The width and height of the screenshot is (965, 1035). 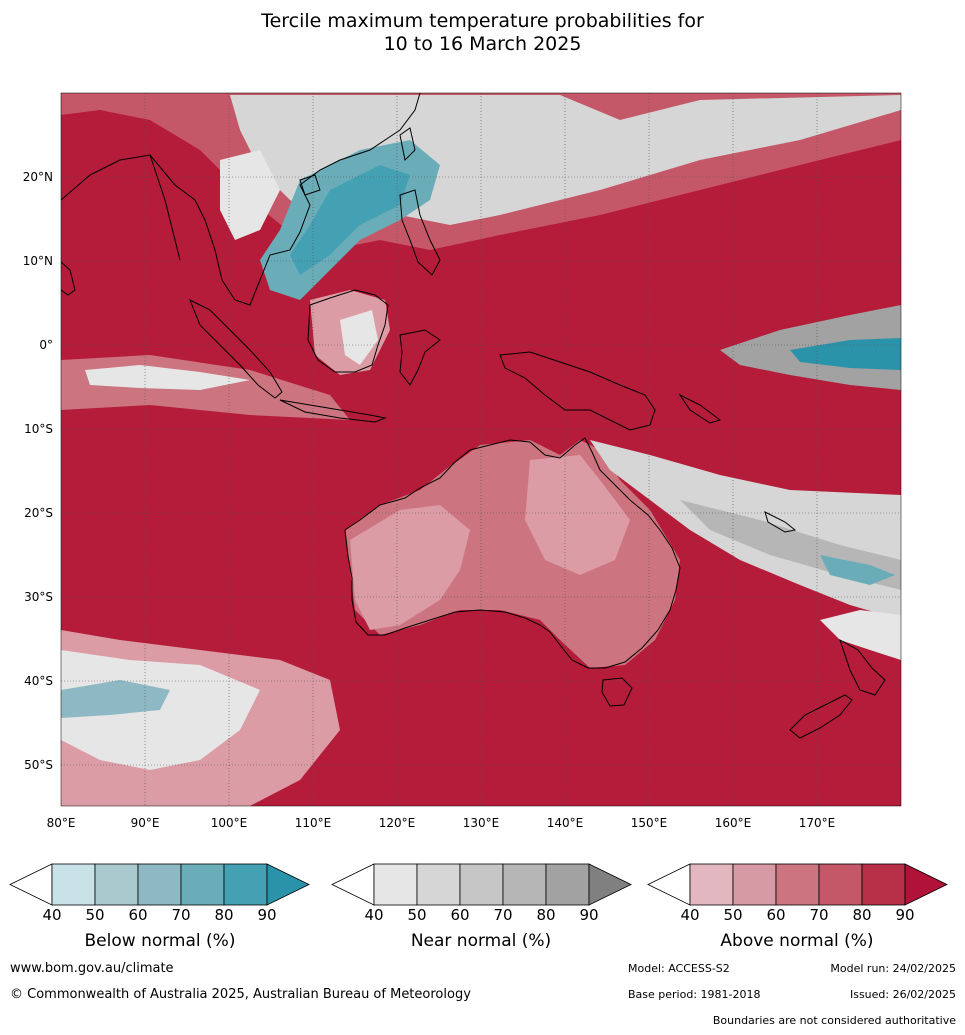 What do you see at coordinates (679, 968) in the screenshot?
I see `model-text: Model: ACCESS-S2` at bounding box center [679, 968].